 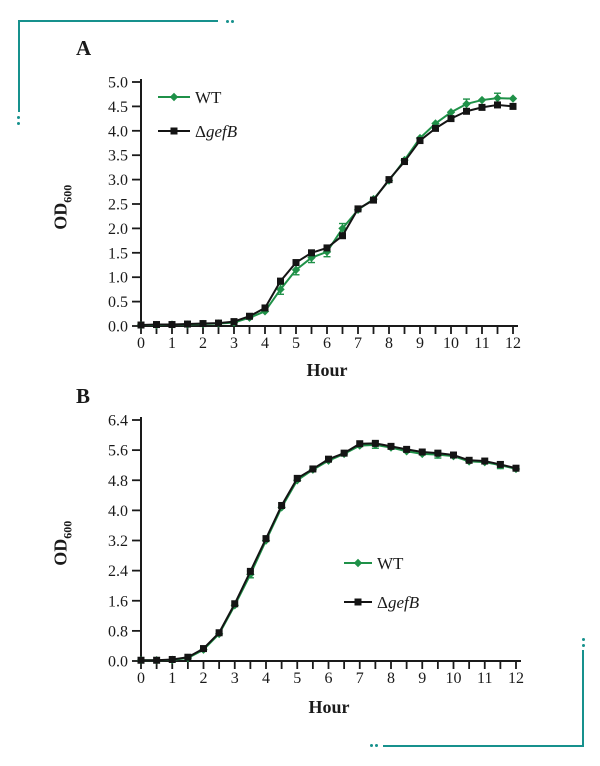 I want to click on left-bracket-dot, so click(x=18, y=117).